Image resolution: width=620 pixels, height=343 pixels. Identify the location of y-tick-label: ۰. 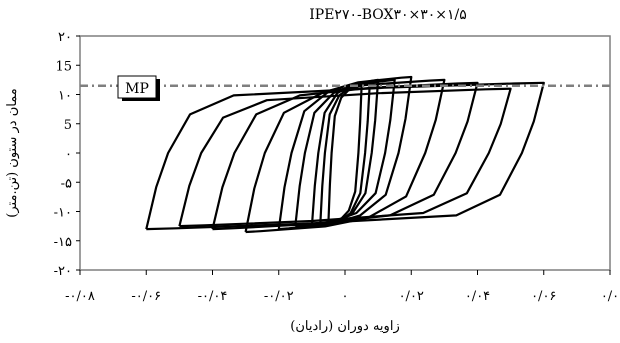
(68, 154).